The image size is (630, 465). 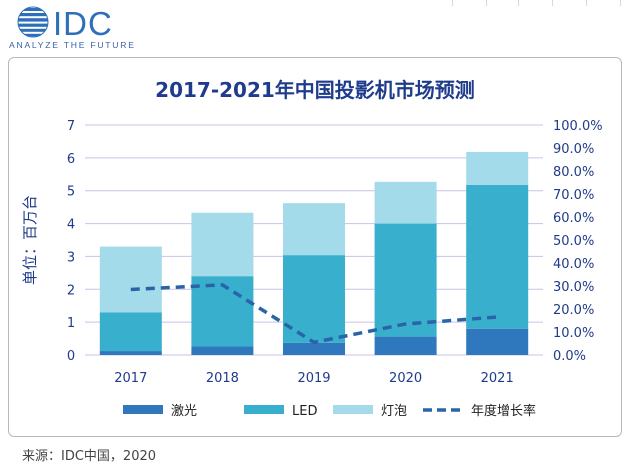 I want to click on legend-label: 年度增长率, so click(x=503, y=411).